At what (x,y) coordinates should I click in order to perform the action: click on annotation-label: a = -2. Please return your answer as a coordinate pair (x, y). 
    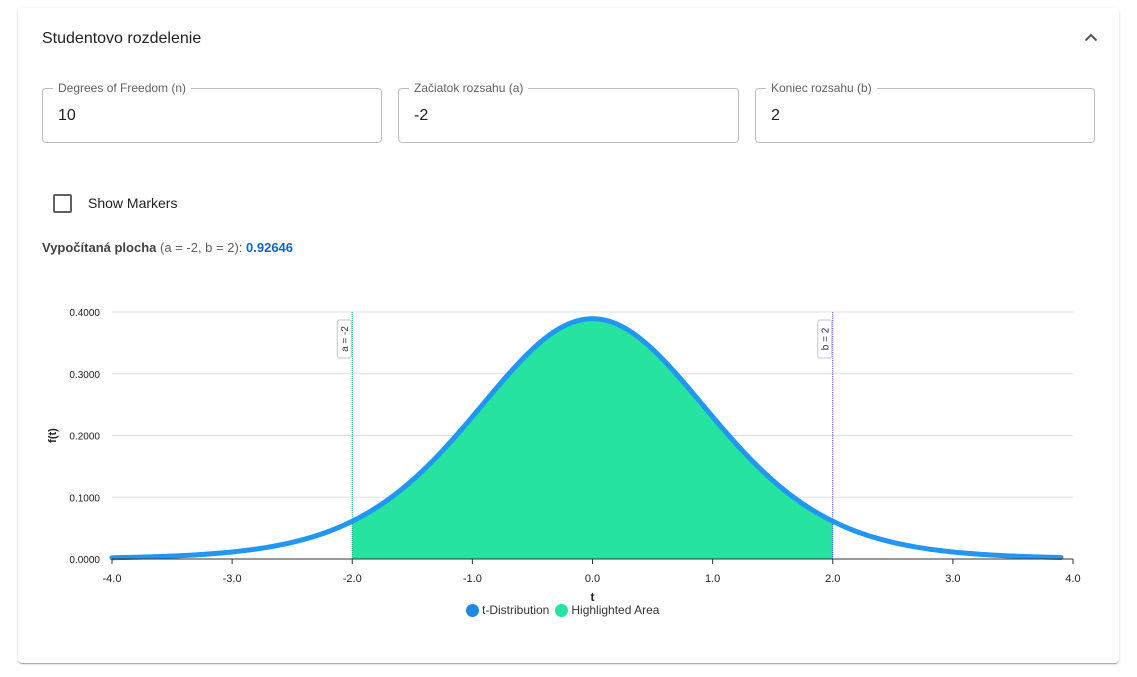
    Looking at the image, I should click on (345, 339).